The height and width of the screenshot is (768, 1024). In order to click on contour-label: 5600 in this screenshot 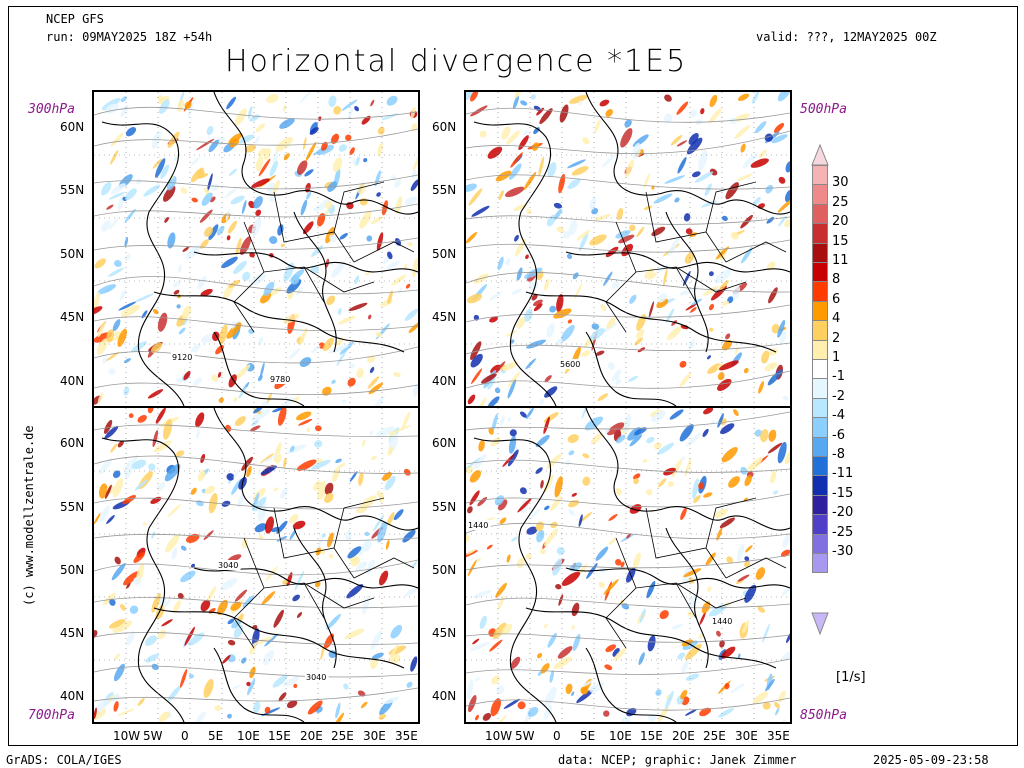, I will do `click(570, 364)`.